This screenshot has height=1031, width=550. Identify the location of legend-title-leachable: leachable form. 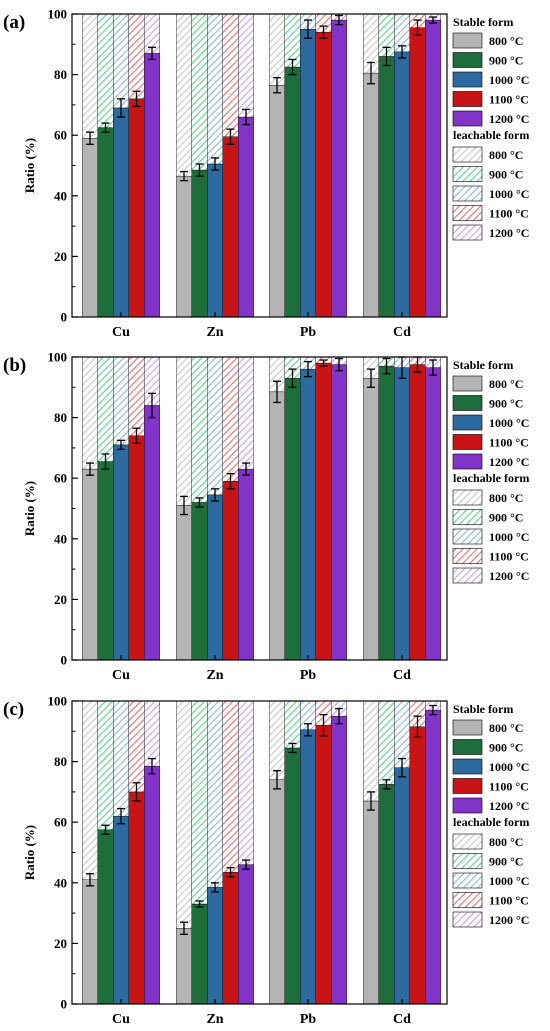
(491, 822).